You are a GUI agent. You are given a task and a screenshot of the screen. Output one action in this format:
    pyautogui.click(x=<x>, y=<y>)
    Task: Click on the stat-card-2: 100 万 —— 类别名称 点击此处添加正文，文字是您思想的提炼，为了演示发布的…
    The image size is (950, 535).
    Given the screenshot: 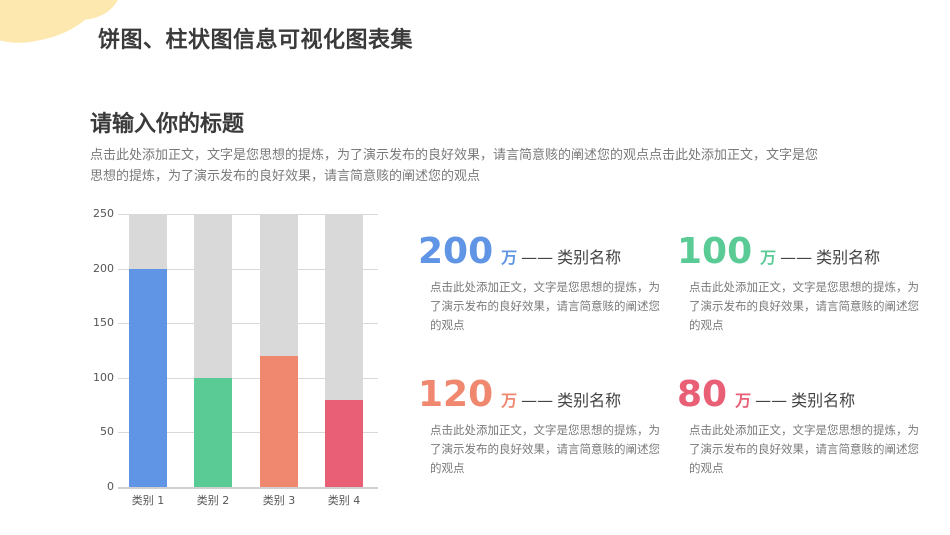 What is the action you would take?
    pyautogui.click(x=798, y=283)
    